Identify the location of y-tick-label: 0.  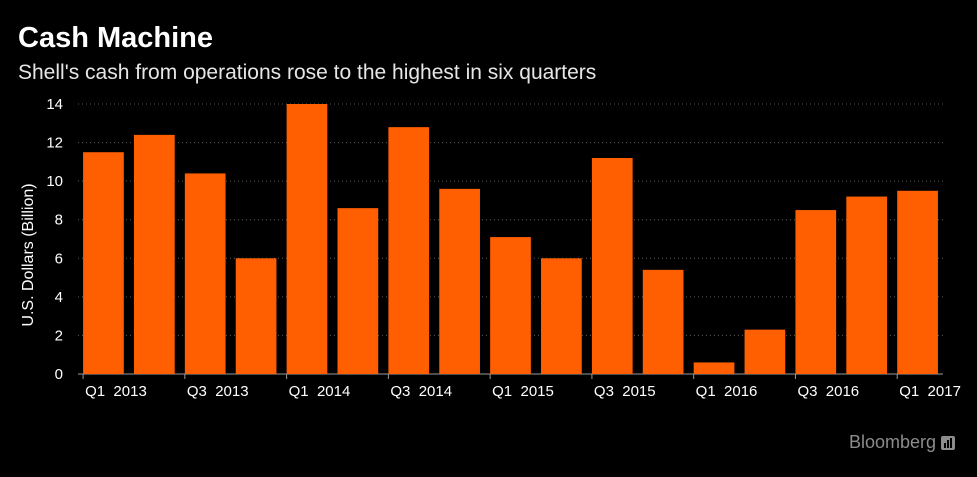
(59, 374).